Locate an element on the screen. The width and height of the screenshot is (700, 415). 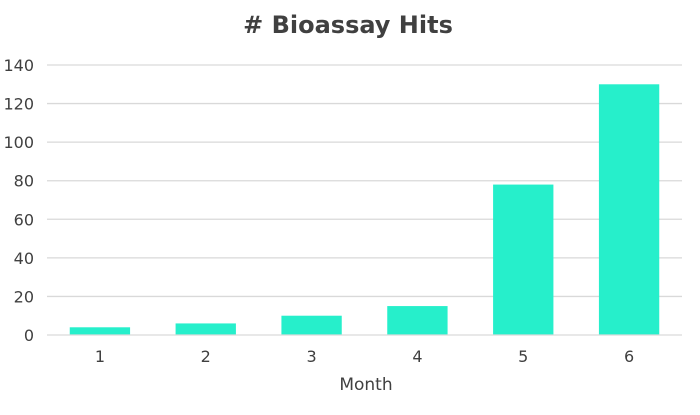
x-tick-label: 5 is located at coordinates (523, 356).